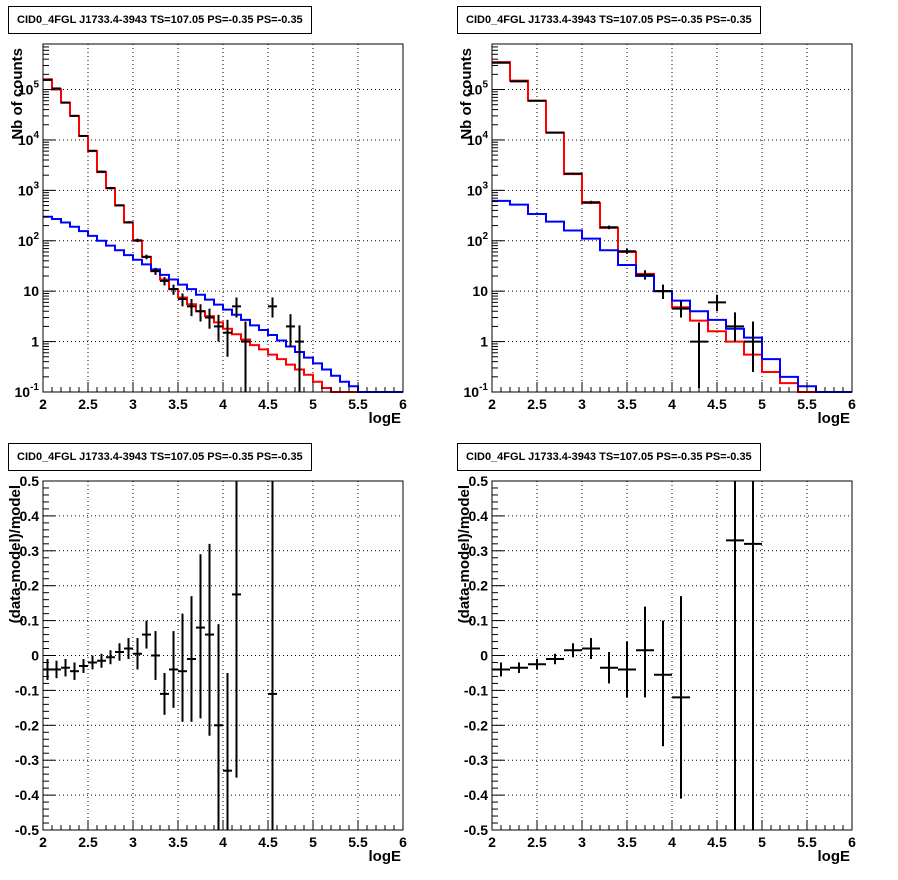 The height and width of the screenshot is (880, 898). What do you see at coordinates (537, 404) in the screenshot?
I see `x-tick-label: 2.5` at bounding box center [537, 404].